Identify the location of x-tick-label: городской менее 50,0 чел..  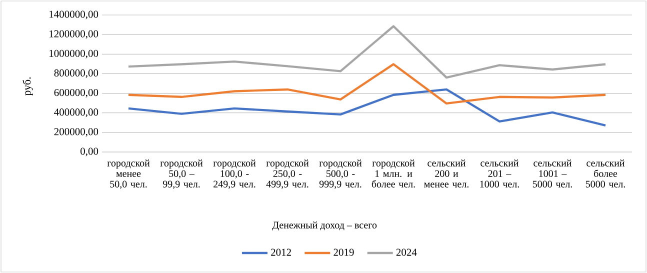
(128, 174).